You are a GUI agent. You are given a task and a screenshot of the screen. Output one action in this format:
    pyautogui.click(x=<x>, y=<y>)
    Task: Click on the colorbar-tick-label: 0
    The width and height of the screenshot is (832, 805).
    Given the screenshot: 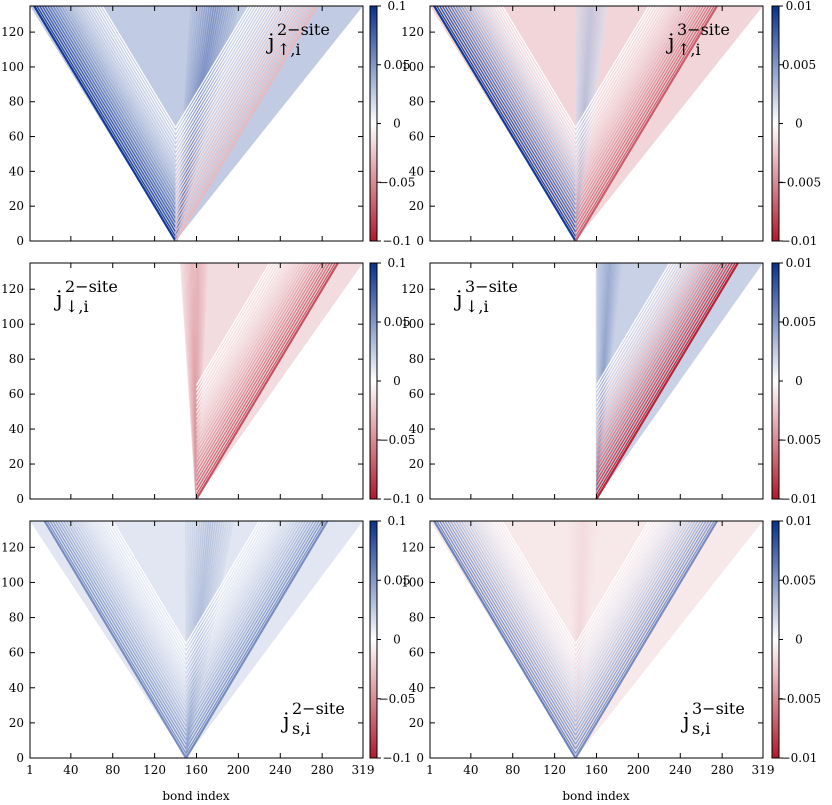 What is the action you would take?
    pyautogui.click(x=397, y=381)
    